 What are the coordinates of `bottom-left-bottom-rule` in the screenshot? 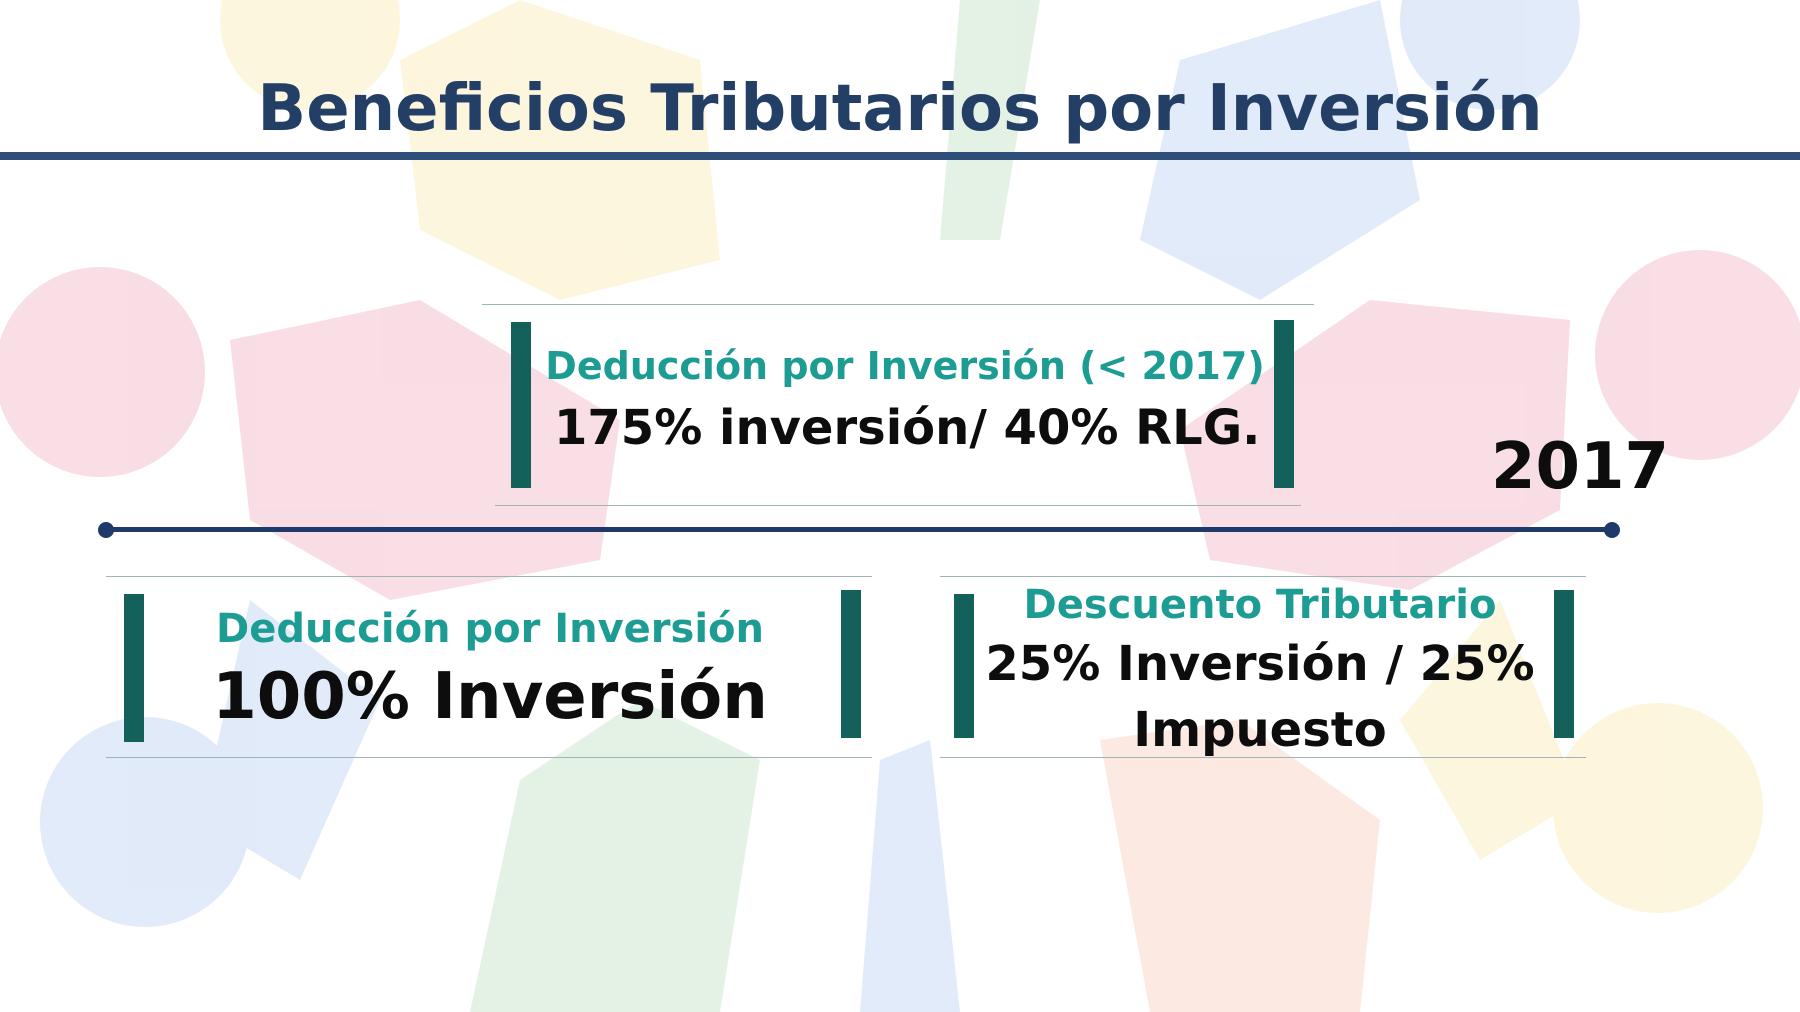 It's located at (489, 757).